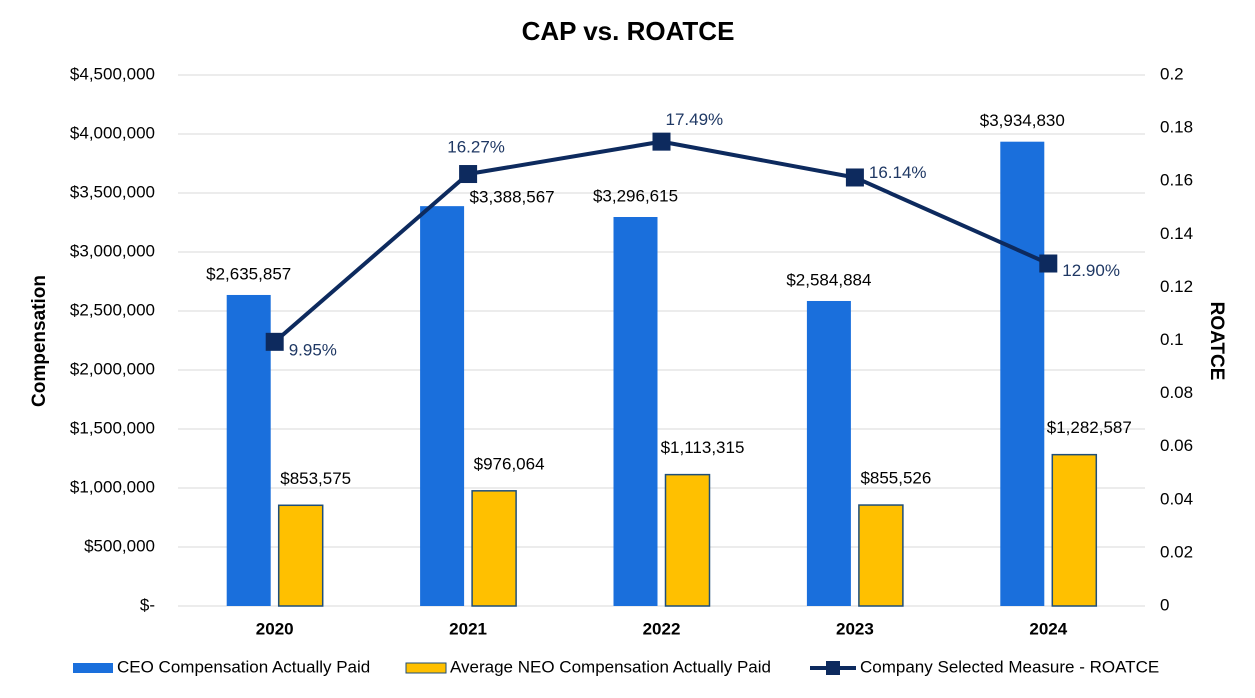 This screenshot has width=1255, height=698. What do you see at coordinates (313, 349) in the screenshot?
I see `data-label: 9.95%` at bounding box center [313, 349].